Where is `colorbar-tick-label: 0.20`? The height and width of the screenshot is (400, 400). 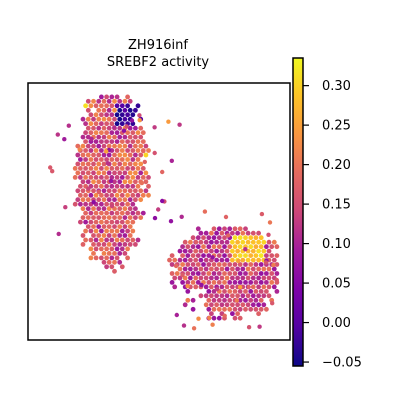 colorbar-tick-label: 0.20 is located at coordinates (336, 165).